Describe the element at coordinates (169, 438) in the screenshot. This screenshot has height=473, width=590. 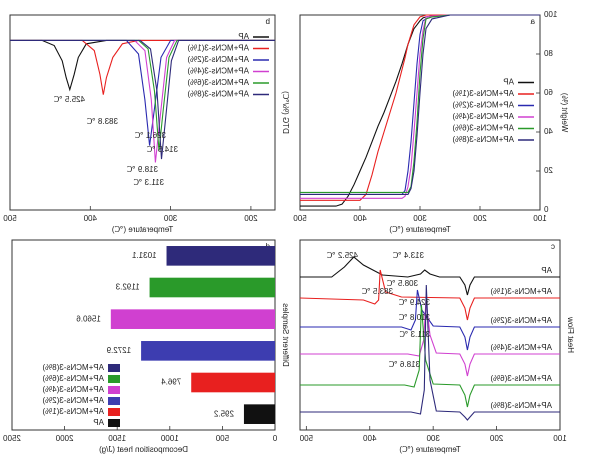
I see `x-tick-label: 1000` at that location.